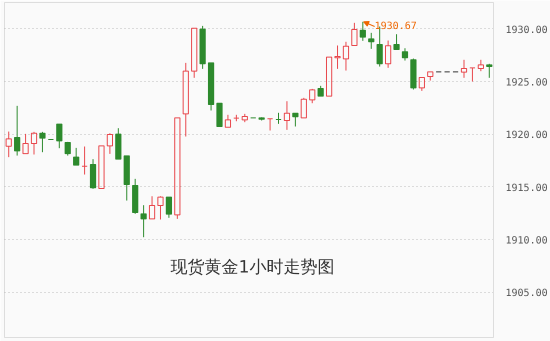  Describe the element at coordinates (527, 83) in the screenshot. I see `y-tick-label: 1925.00` at that location.